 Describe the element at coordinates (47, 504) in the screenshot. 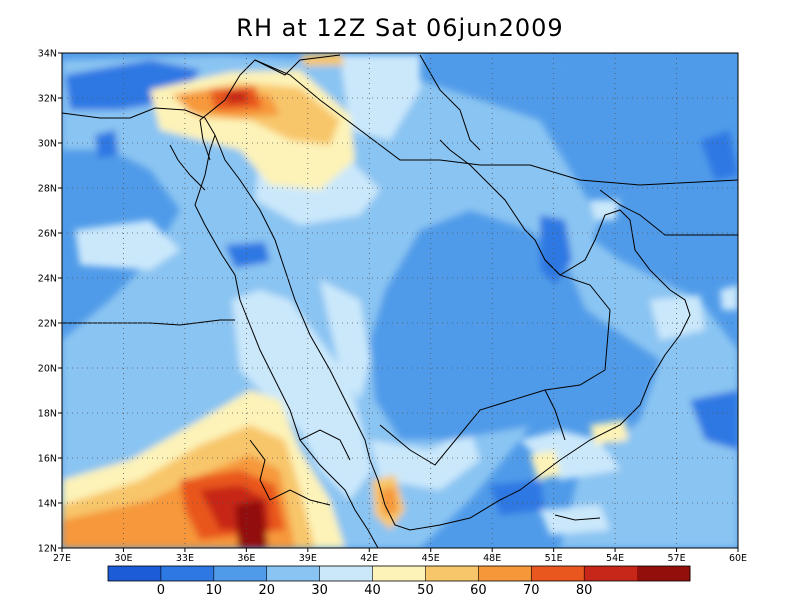

I see `lat-tick-label: 14N` at that location.